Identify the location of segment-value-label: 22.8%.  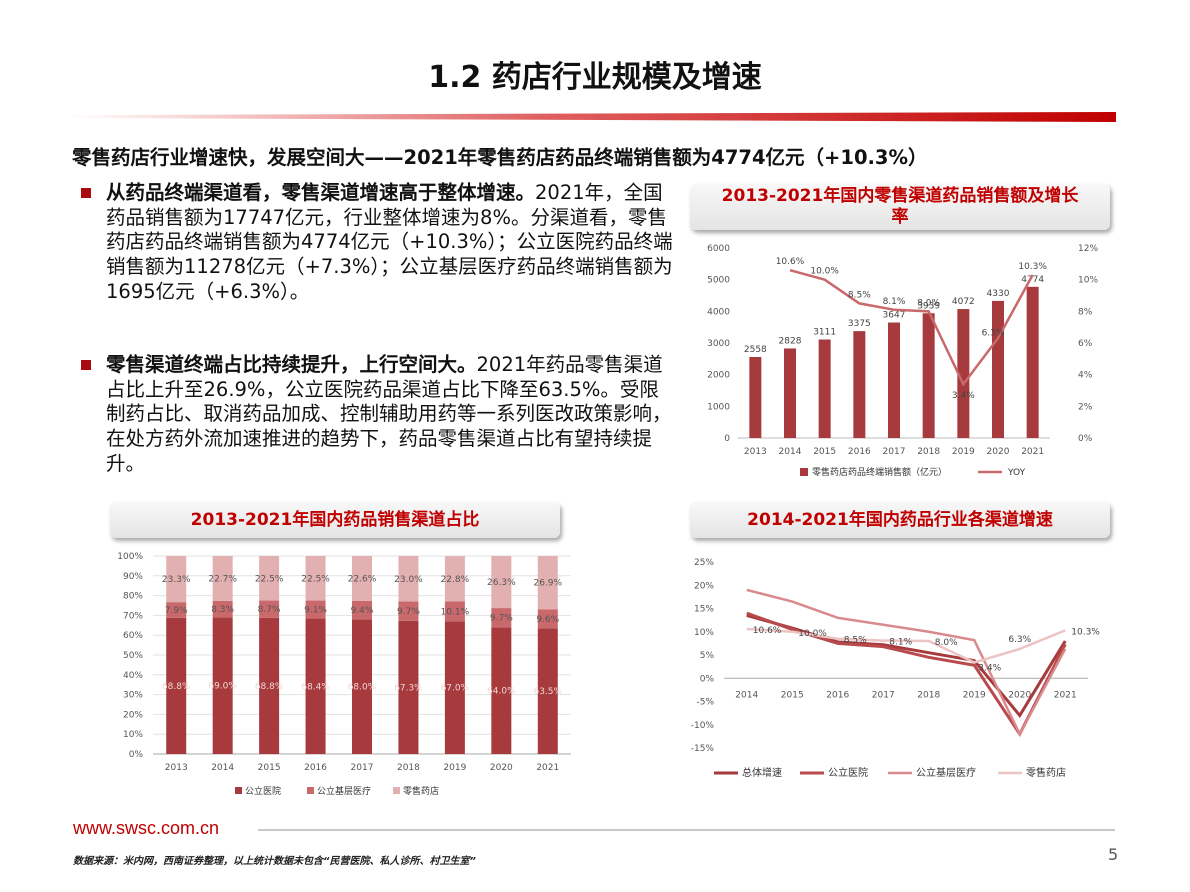
(455, 580).